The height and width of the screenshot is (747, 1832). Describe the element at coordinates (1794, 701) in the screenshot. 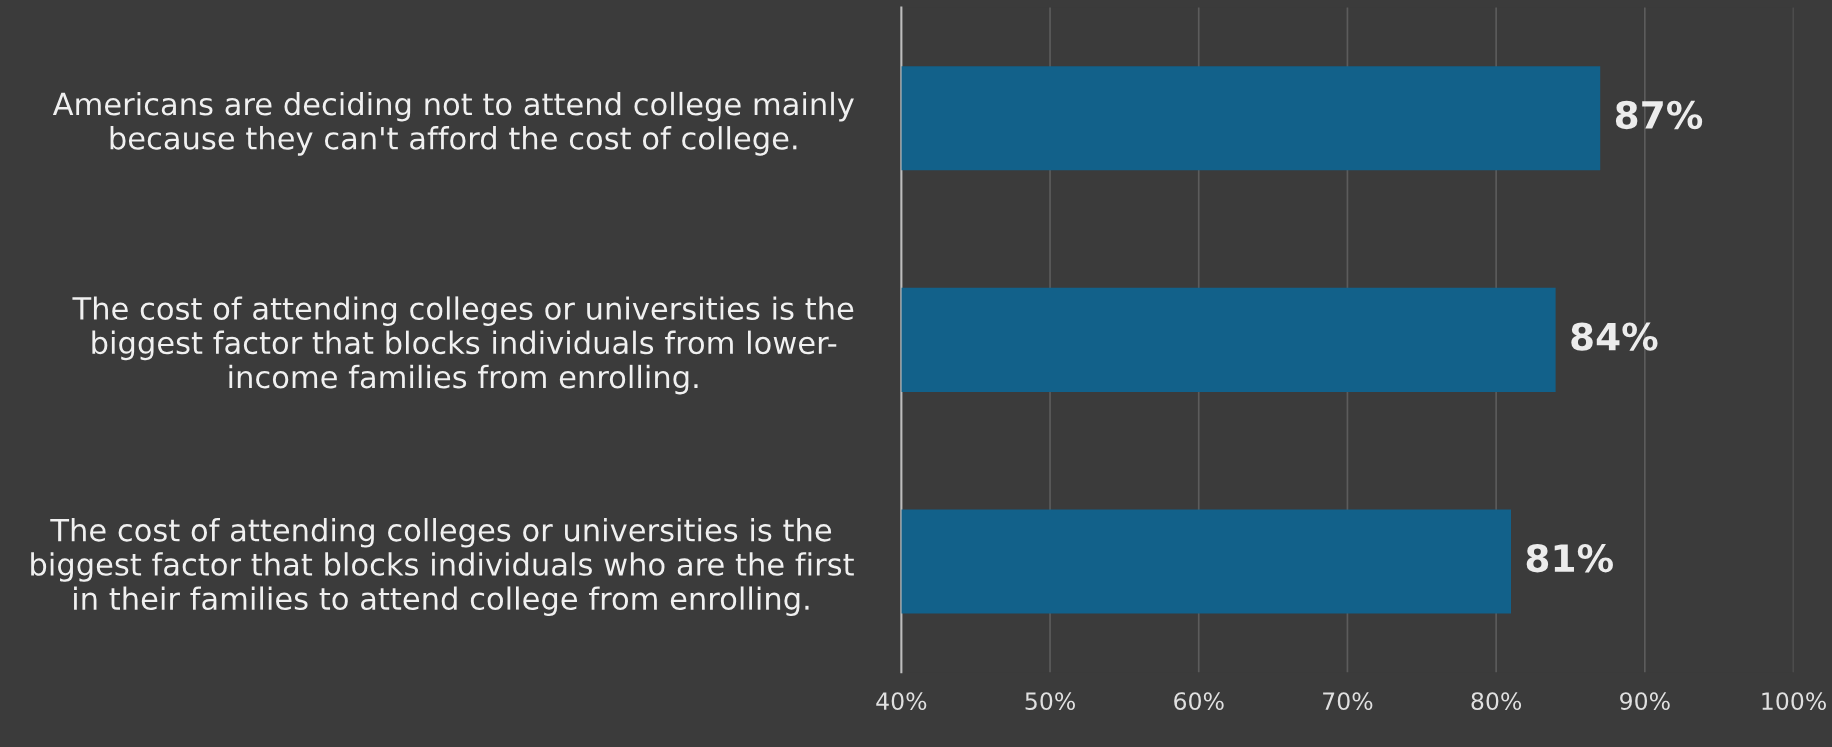

I see `x-tick-label: 100%` at that location.